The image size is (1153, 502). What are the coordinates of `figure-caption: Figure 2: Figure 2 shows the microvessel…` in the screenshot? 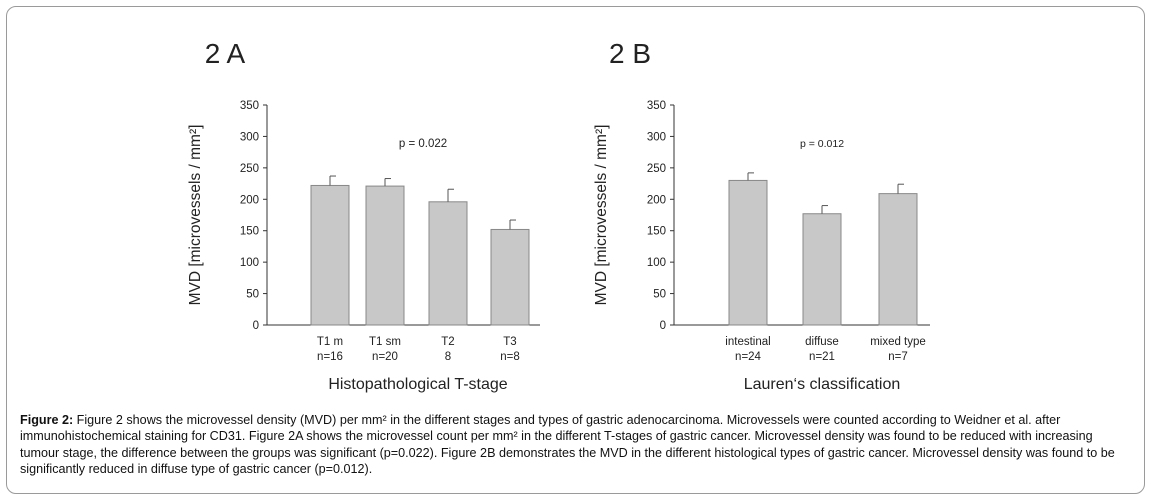 It's located at (577, 445).